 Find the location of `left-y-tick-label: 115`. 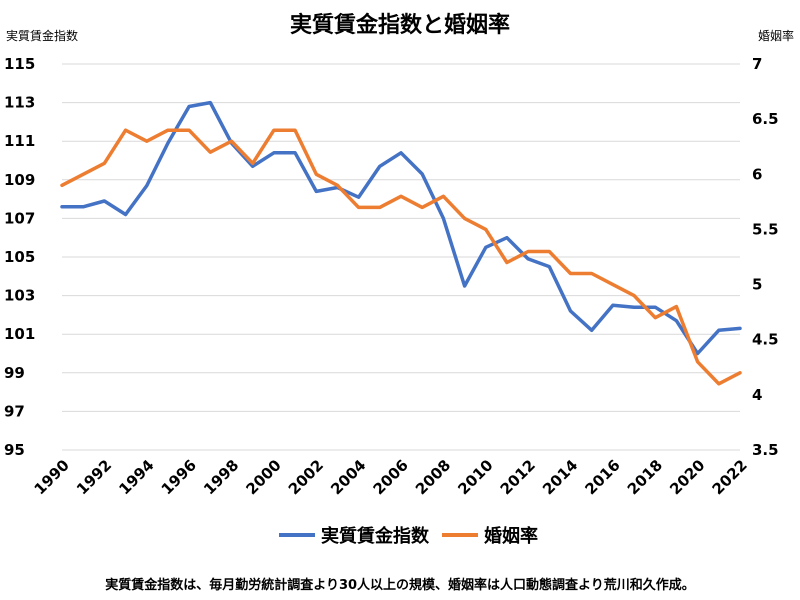

left-y-tick-label: 115 is located at coordinates (19, 64).